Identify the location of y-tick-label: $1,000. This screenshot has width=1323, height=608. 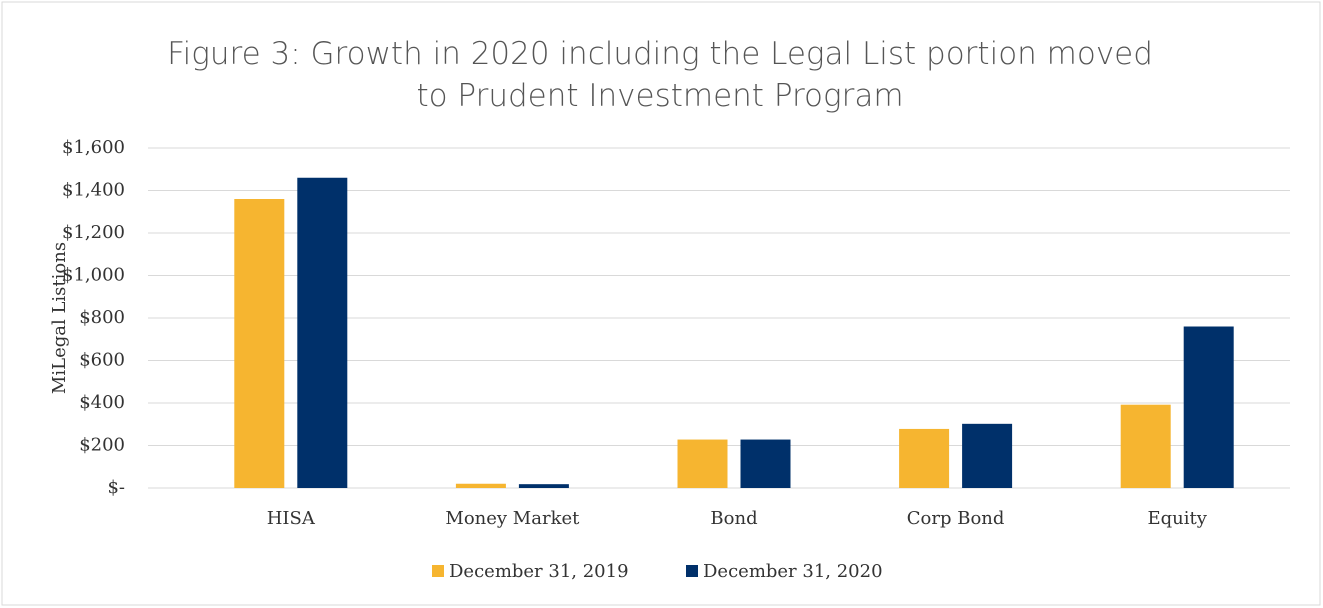
(93, 275).